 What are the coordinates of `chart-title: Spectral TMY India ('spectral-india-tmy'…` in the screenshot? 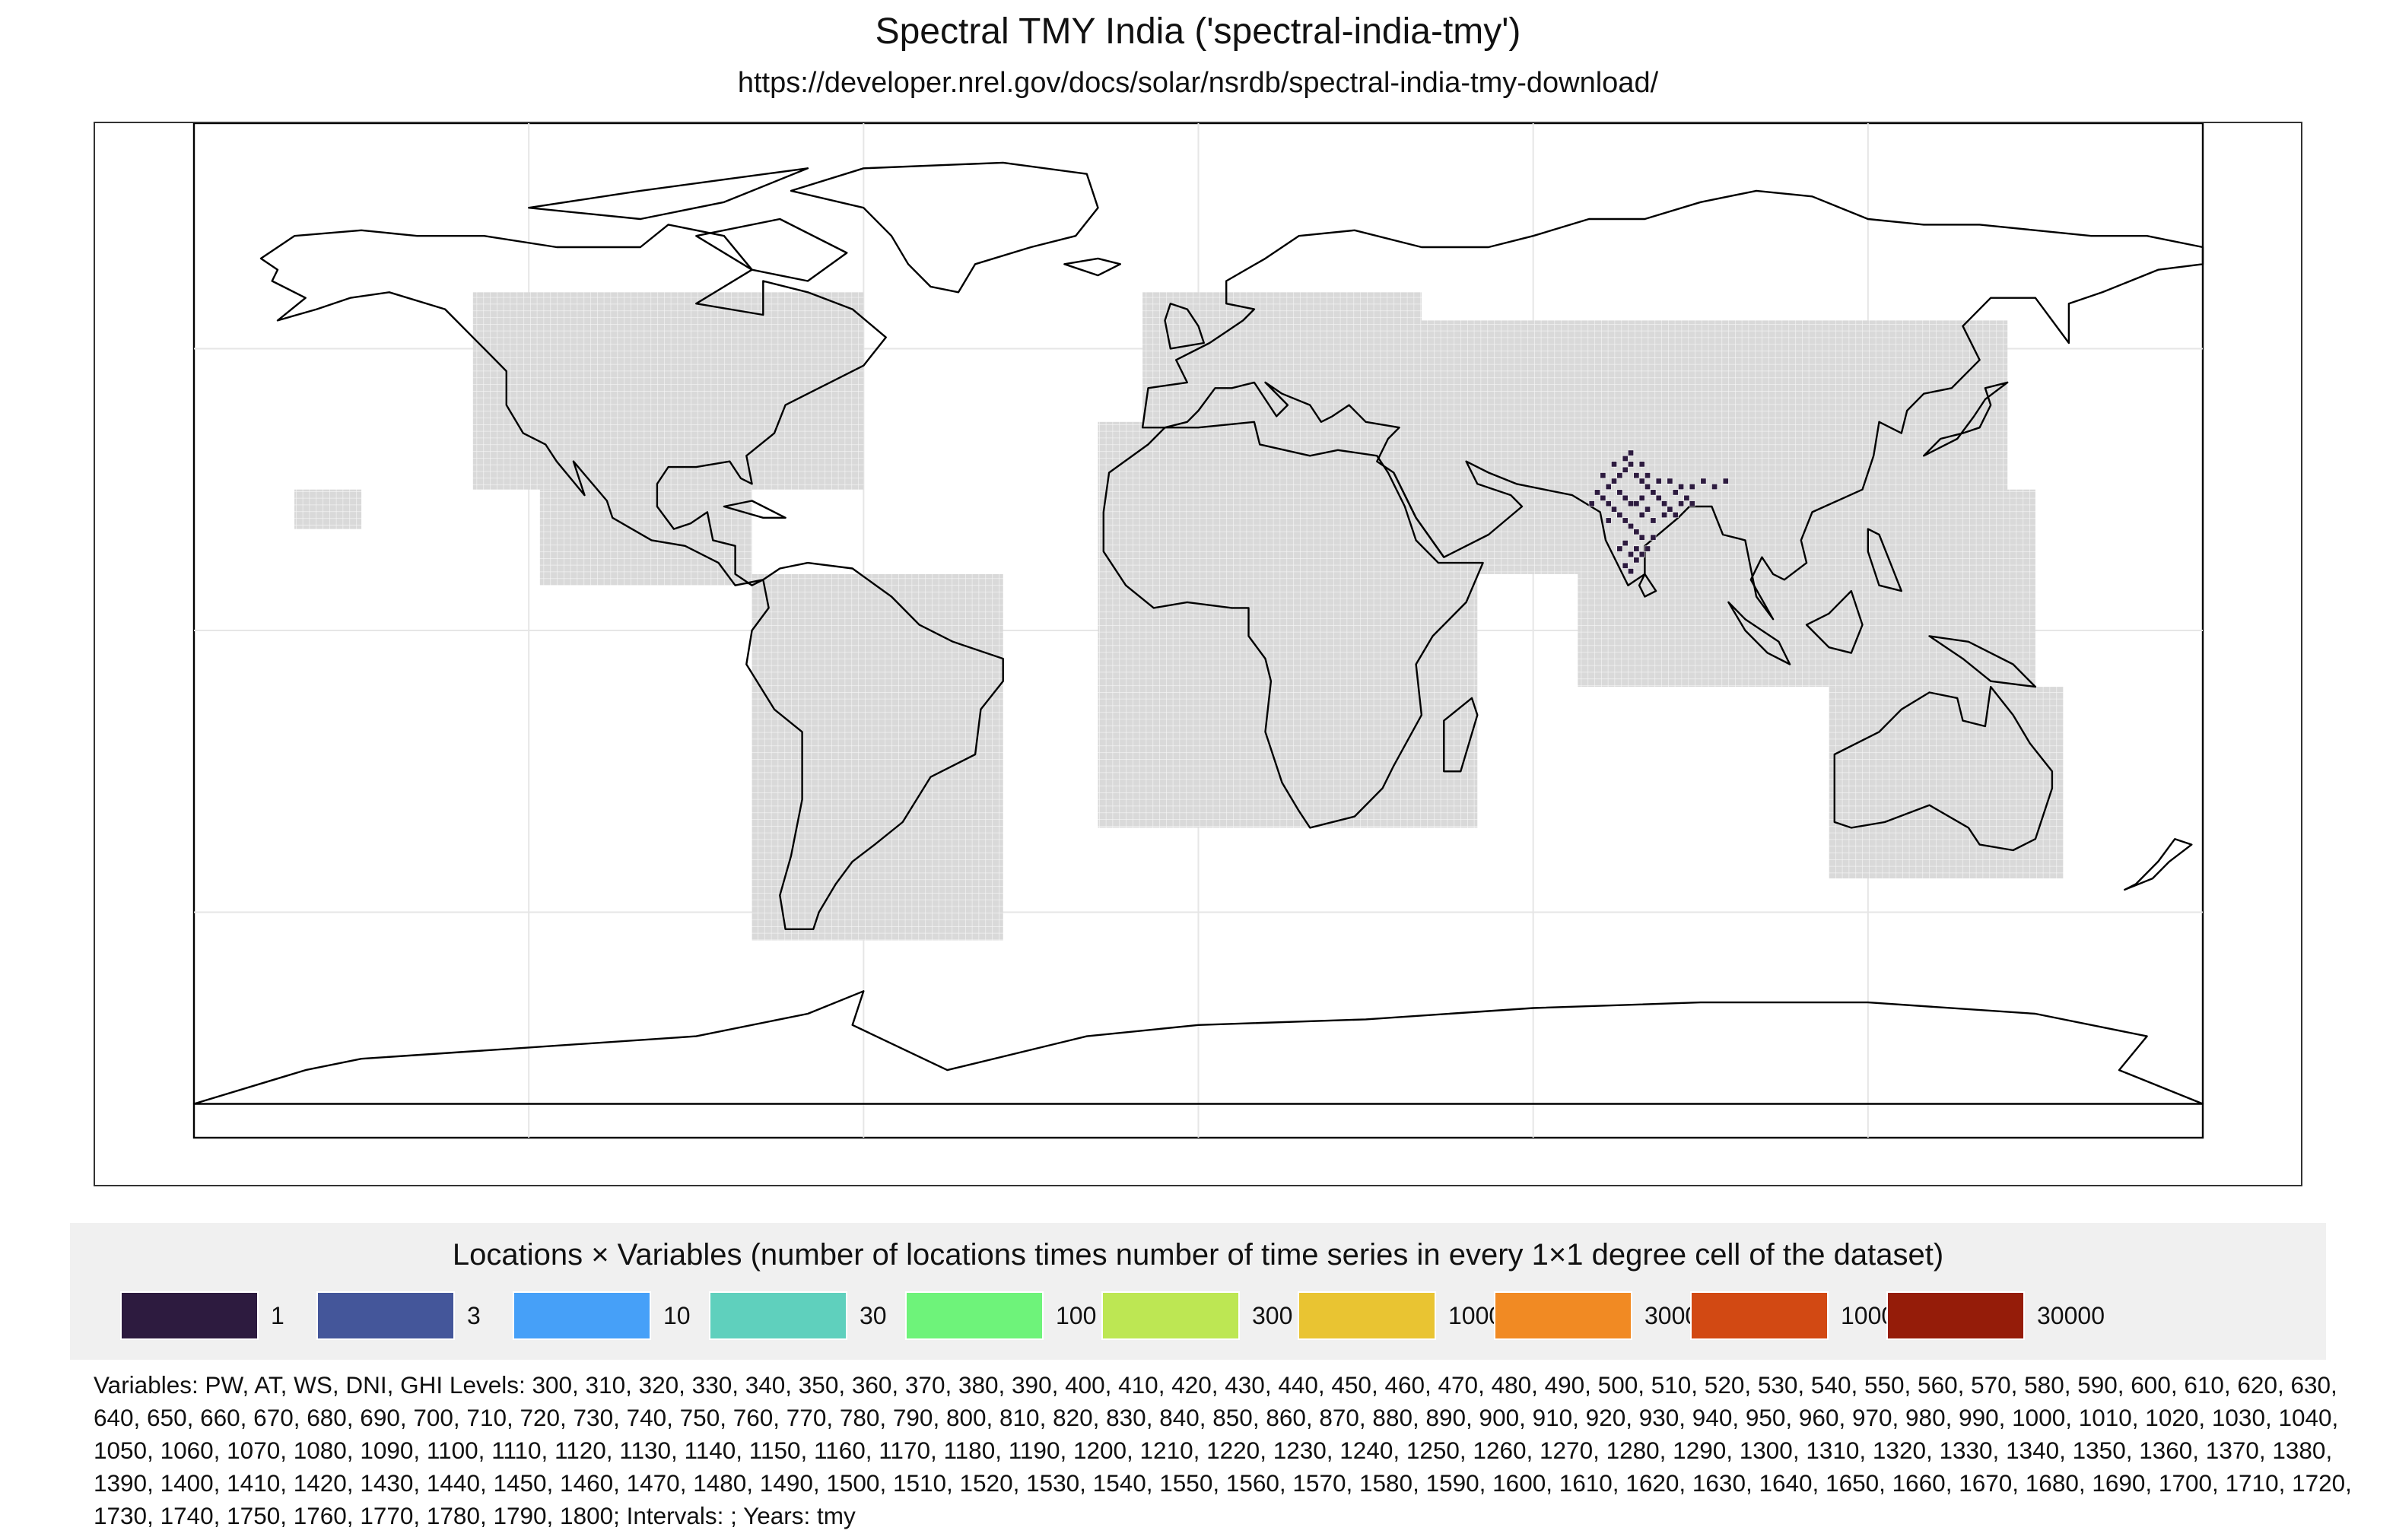 It's located at (1198, 31).